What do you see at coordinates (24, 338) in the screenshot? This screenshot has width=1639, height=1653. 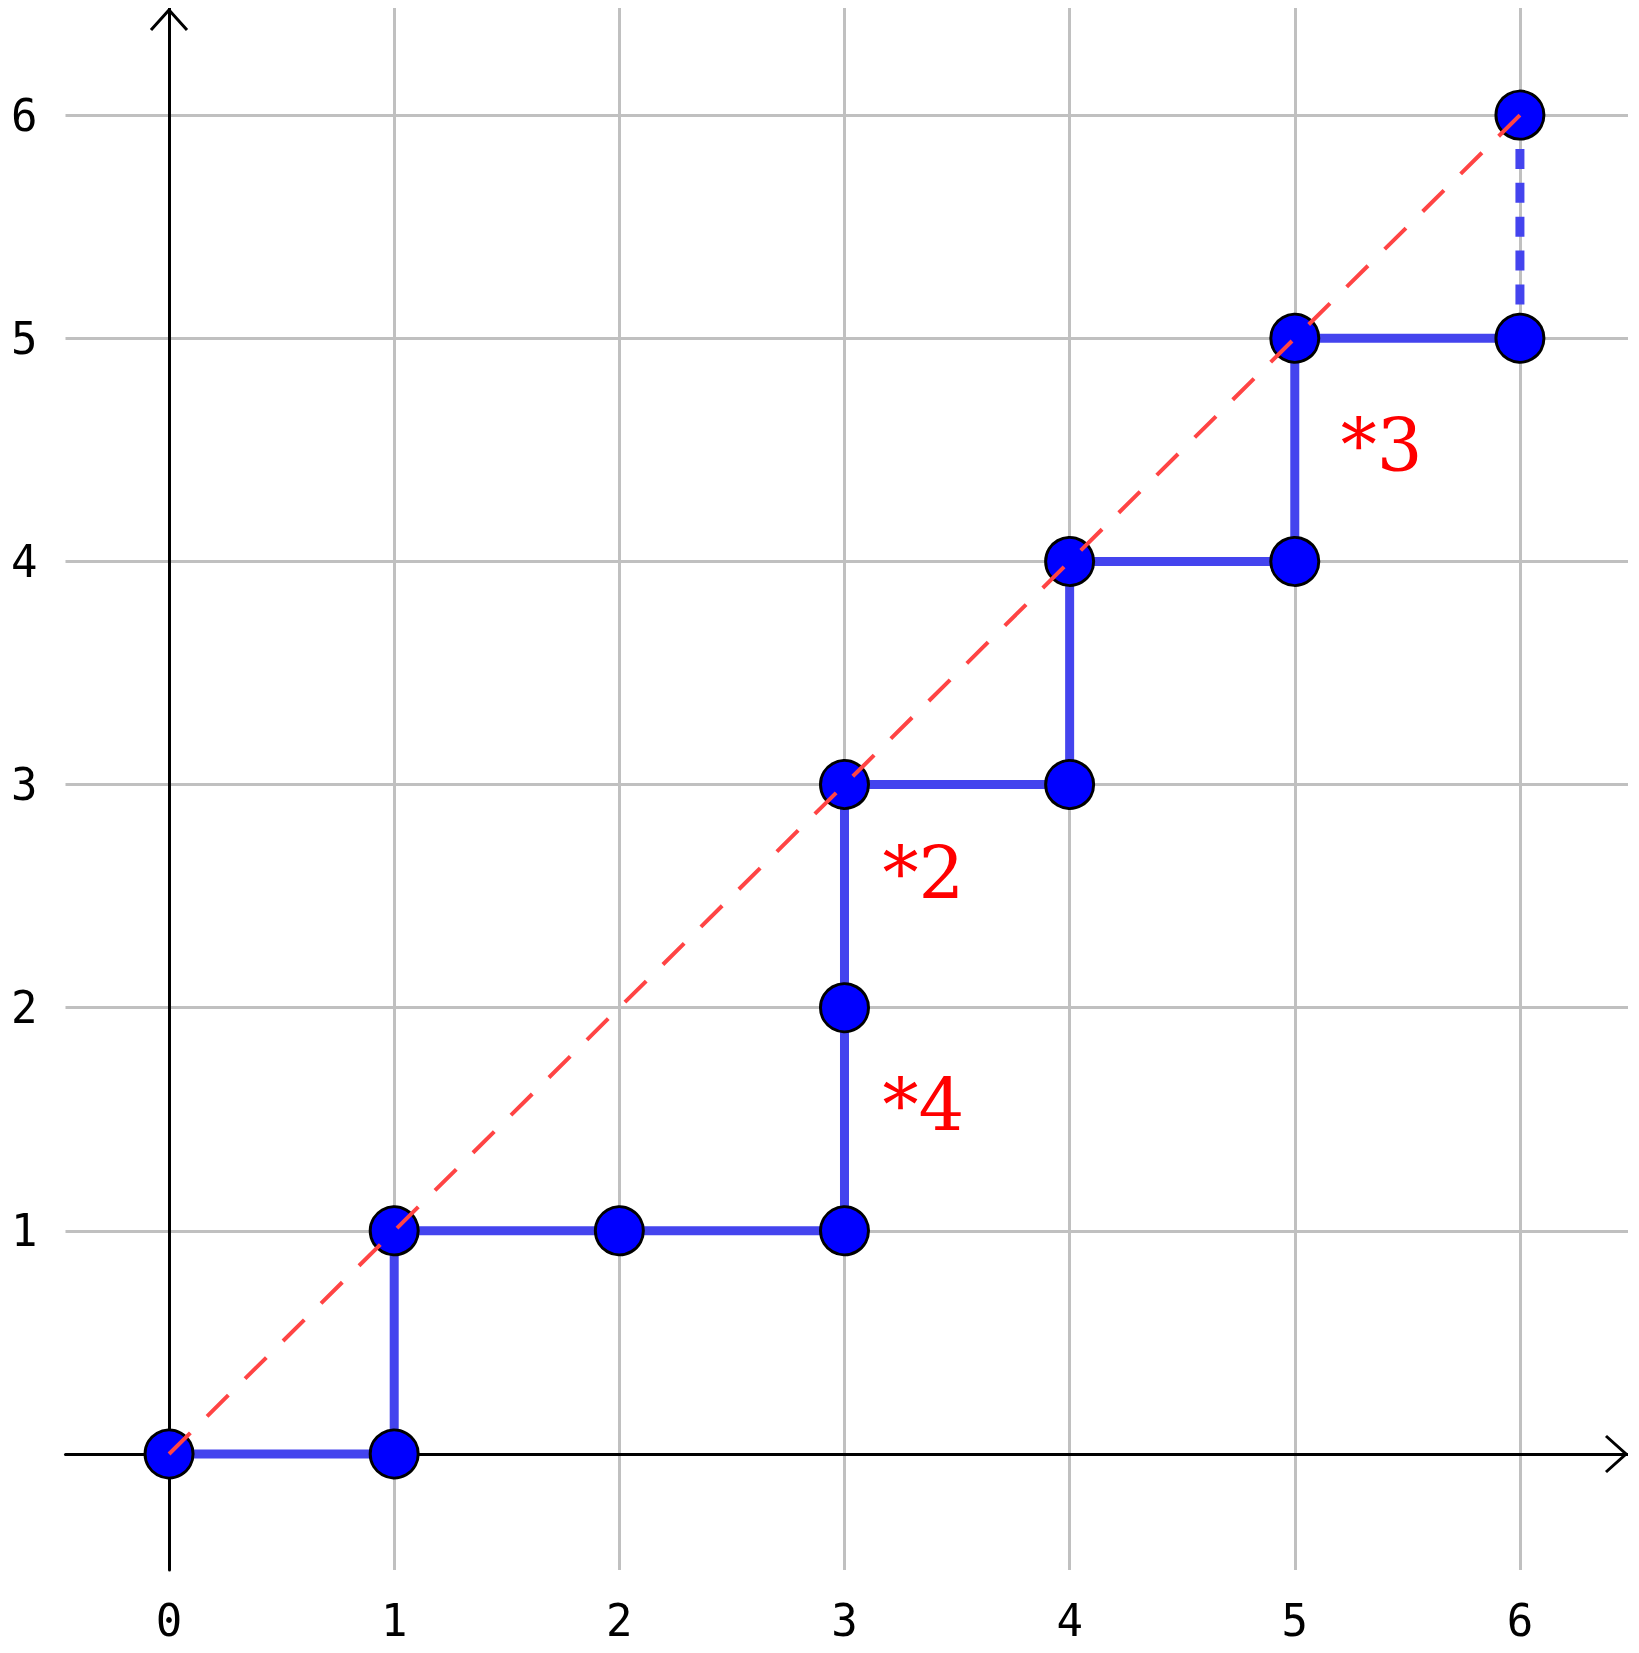 I see `y-tick-label: 5` at bounding box center [24, 338].